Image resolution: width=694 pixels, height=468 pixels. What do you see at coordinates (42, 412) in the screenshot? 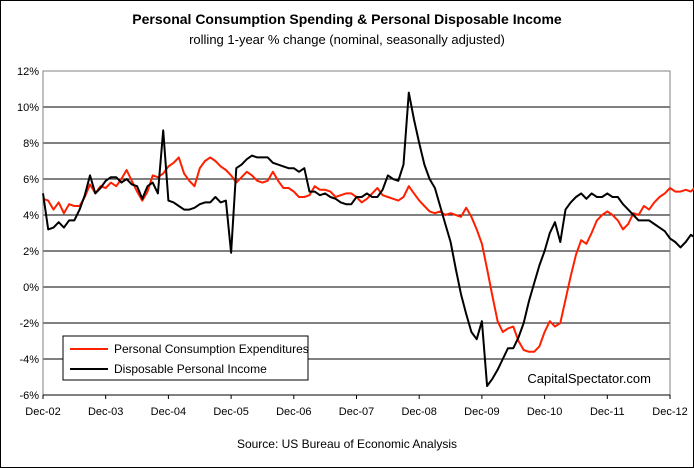
I see `x-tick-label: Dec-02` at bounding box center [42, 412].